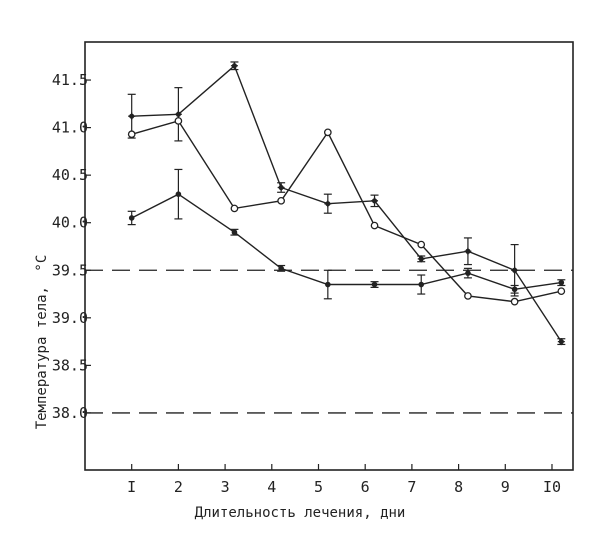 The image size is (610, 541). What do you see at coordinates (70, 223) in the screenshot?
I see `y-tick-label: 40.0` at bounding box center [70, 223].